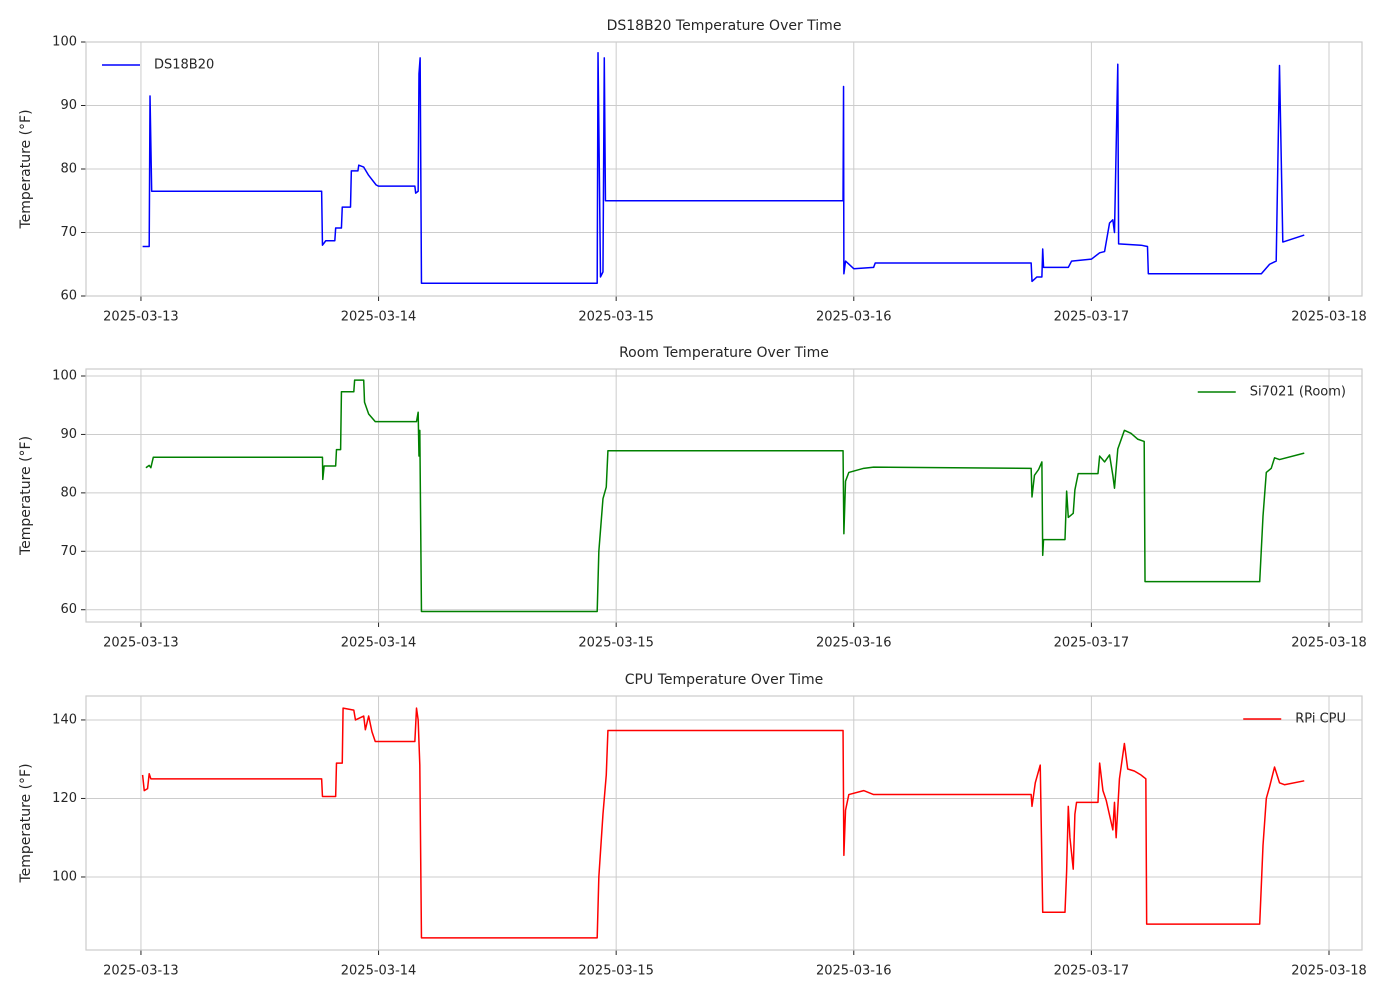 This screenshot has height=1000, width=1400. What do you see at coordinates (184, 65) in the screenshot?
I see `legend-label: DS18B20` at bounding box center [184, 65].